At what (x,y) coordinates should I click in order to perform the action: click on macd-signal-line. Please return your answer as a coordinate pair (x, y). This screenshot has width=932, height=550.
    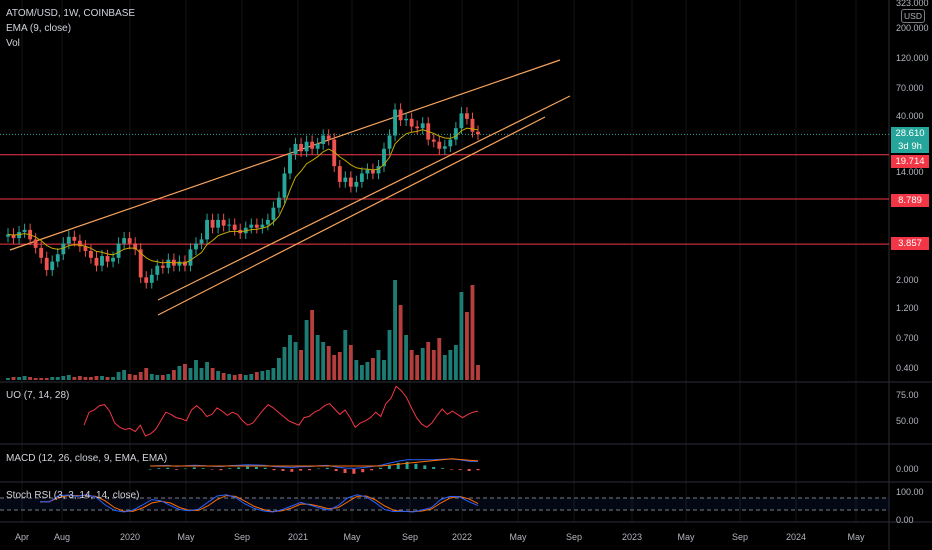
    Looking at the image, I should click on (314, 462).